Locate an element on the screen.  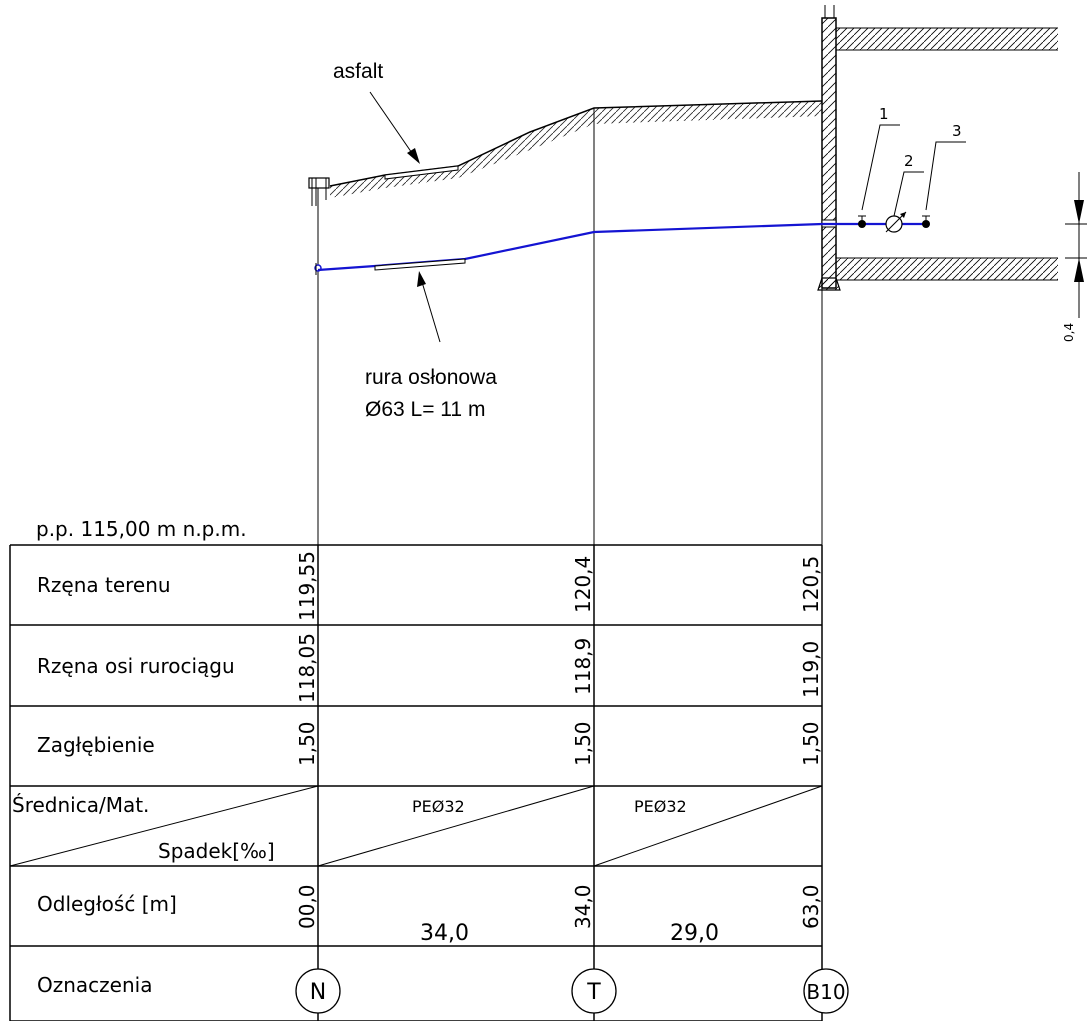
segment-2-material: PEØ32 is located at coordinates (660, 806).